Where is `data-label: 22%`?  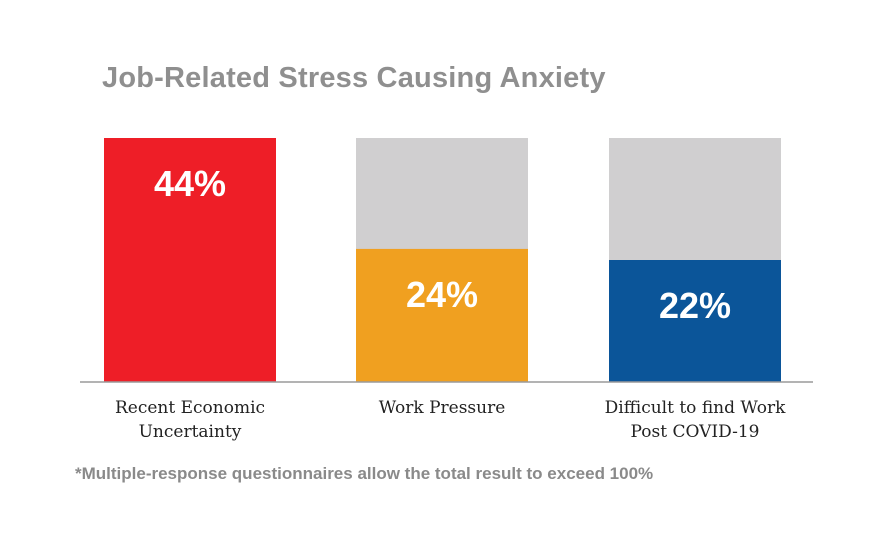 data-label: 22% is located at coordinates (695, 305).